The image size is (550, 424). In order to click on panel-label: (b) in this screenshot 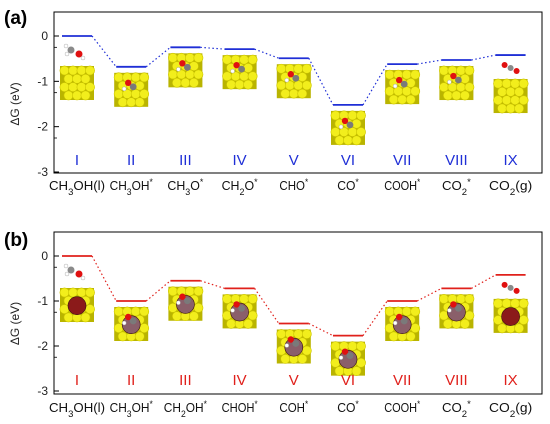, I will do `click(16, 240)`.